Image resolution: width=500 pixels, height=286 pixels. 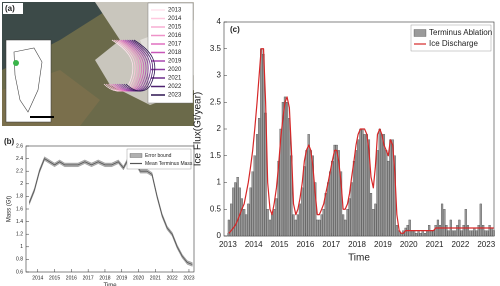 What do you see at coordinates (42, 117) in the screenshot?
I see `scale-bar` at bounding box center [42, 117].